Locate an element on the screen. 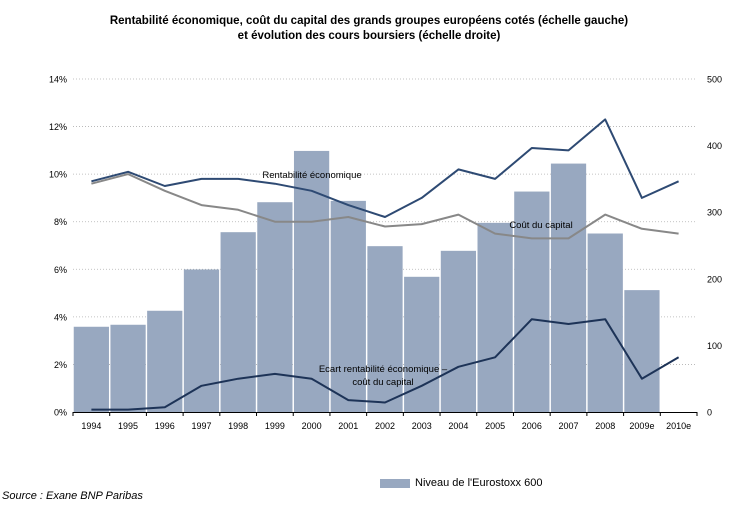 The image size is (738, 508). x-tick-label: 2009e is located at coordinates (641, 426).